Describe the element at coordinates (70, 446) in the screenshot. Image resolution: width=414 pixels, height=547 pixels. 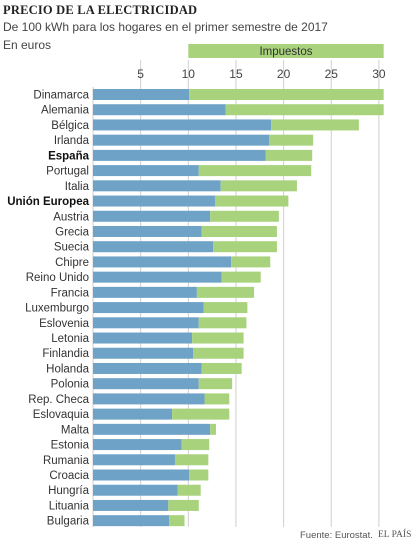
I see `category-label: Estonia` at that location.